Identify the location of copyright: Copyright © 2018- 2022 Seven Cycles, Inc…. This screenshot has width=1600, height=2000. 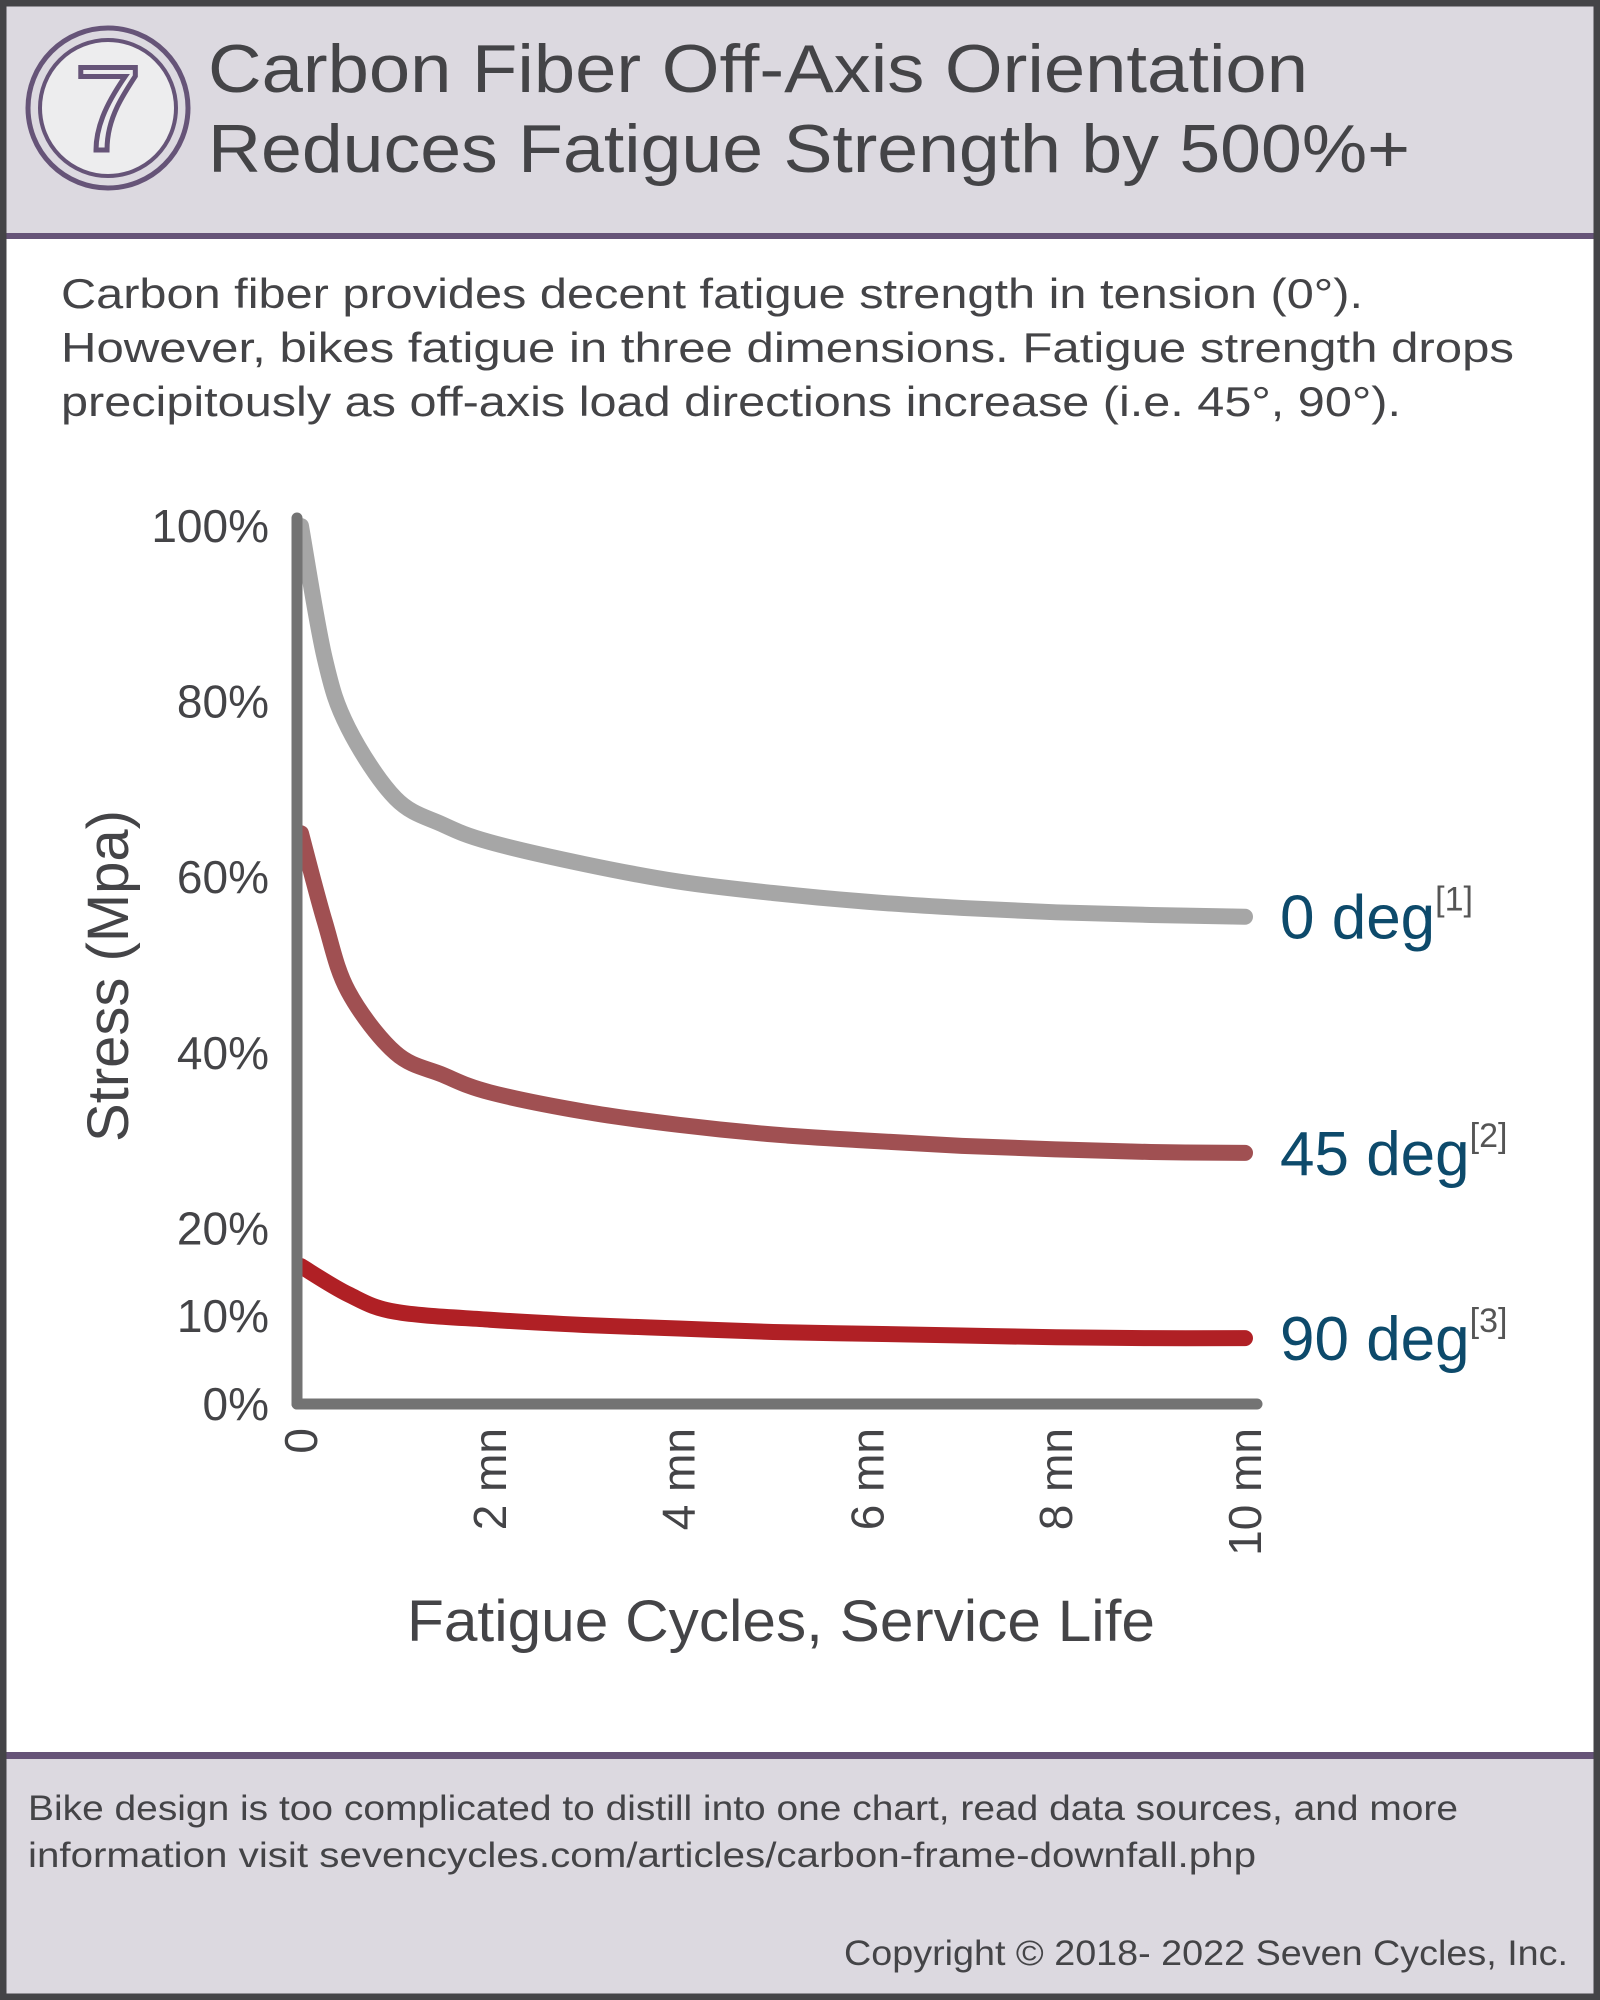
(1206, 1953).